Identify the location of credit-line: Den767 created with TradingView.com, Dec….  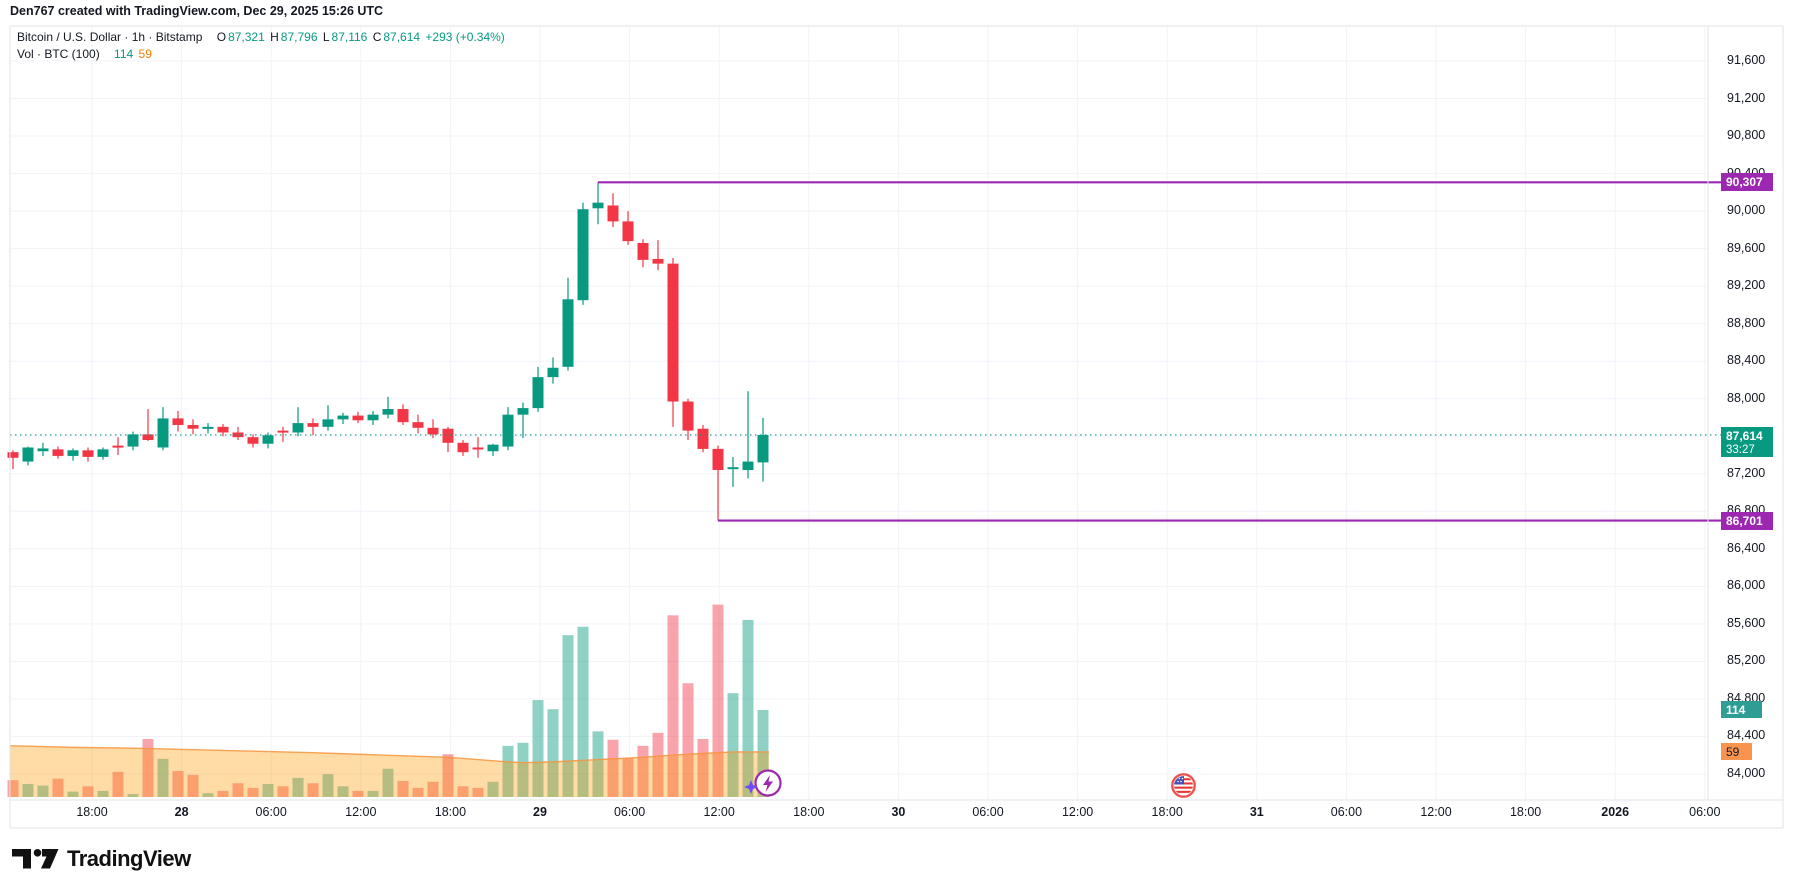
(197, 11).